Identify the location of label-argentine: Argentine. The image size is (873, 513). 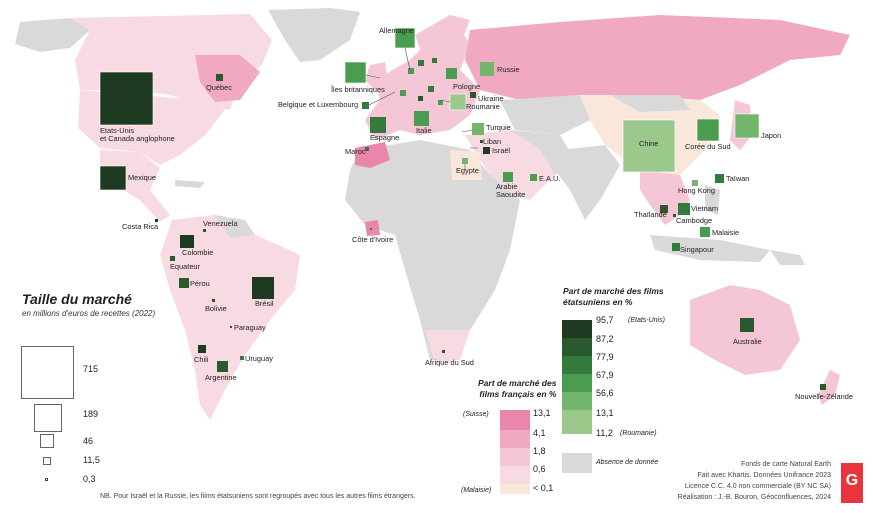
(221, 377).